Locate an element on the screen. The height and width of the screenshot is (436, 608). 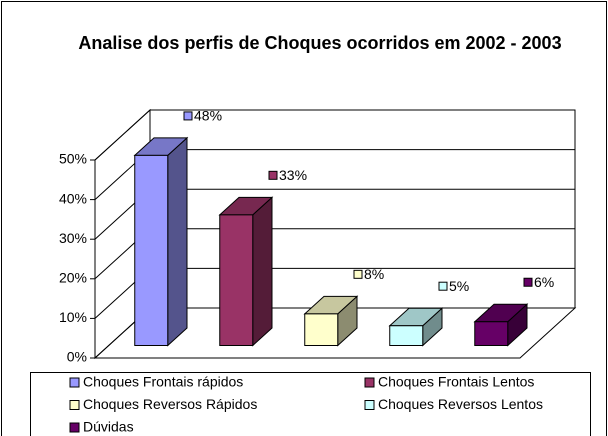
data-label: 33% is located at coordinates (293, 175).